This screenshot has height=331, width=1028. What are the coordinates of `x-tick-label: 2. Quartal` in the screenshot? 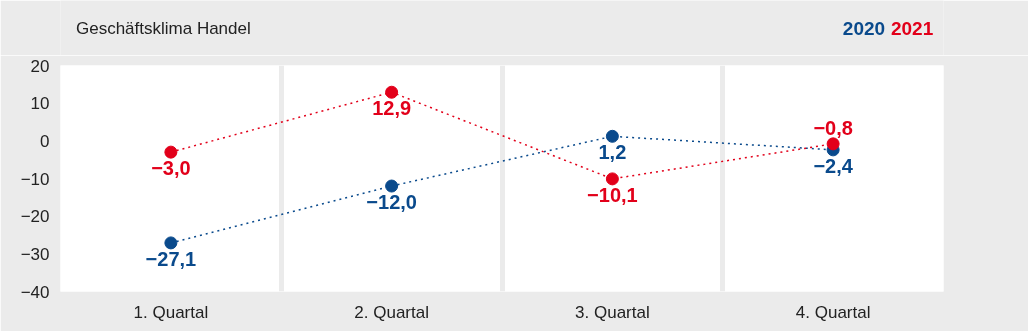 It's located at (391, 312).